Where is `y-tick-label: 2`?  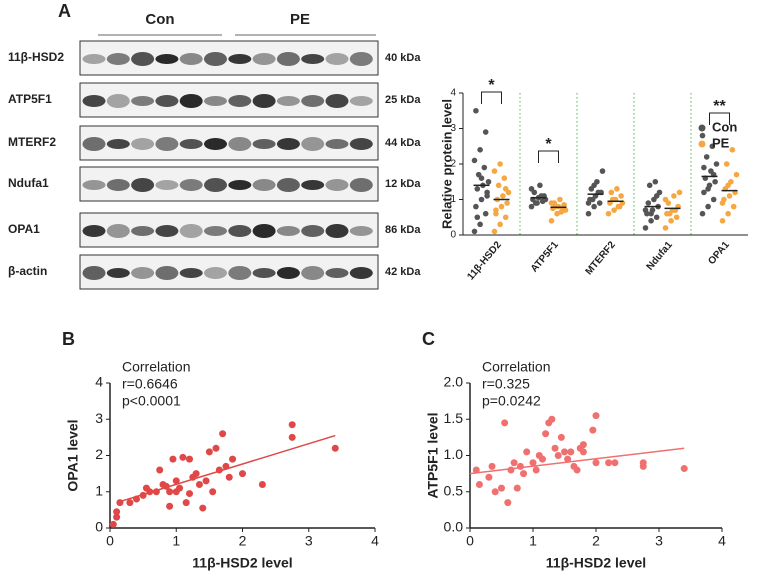 y-tick-label: 2 is located at coordinates (453, 164).